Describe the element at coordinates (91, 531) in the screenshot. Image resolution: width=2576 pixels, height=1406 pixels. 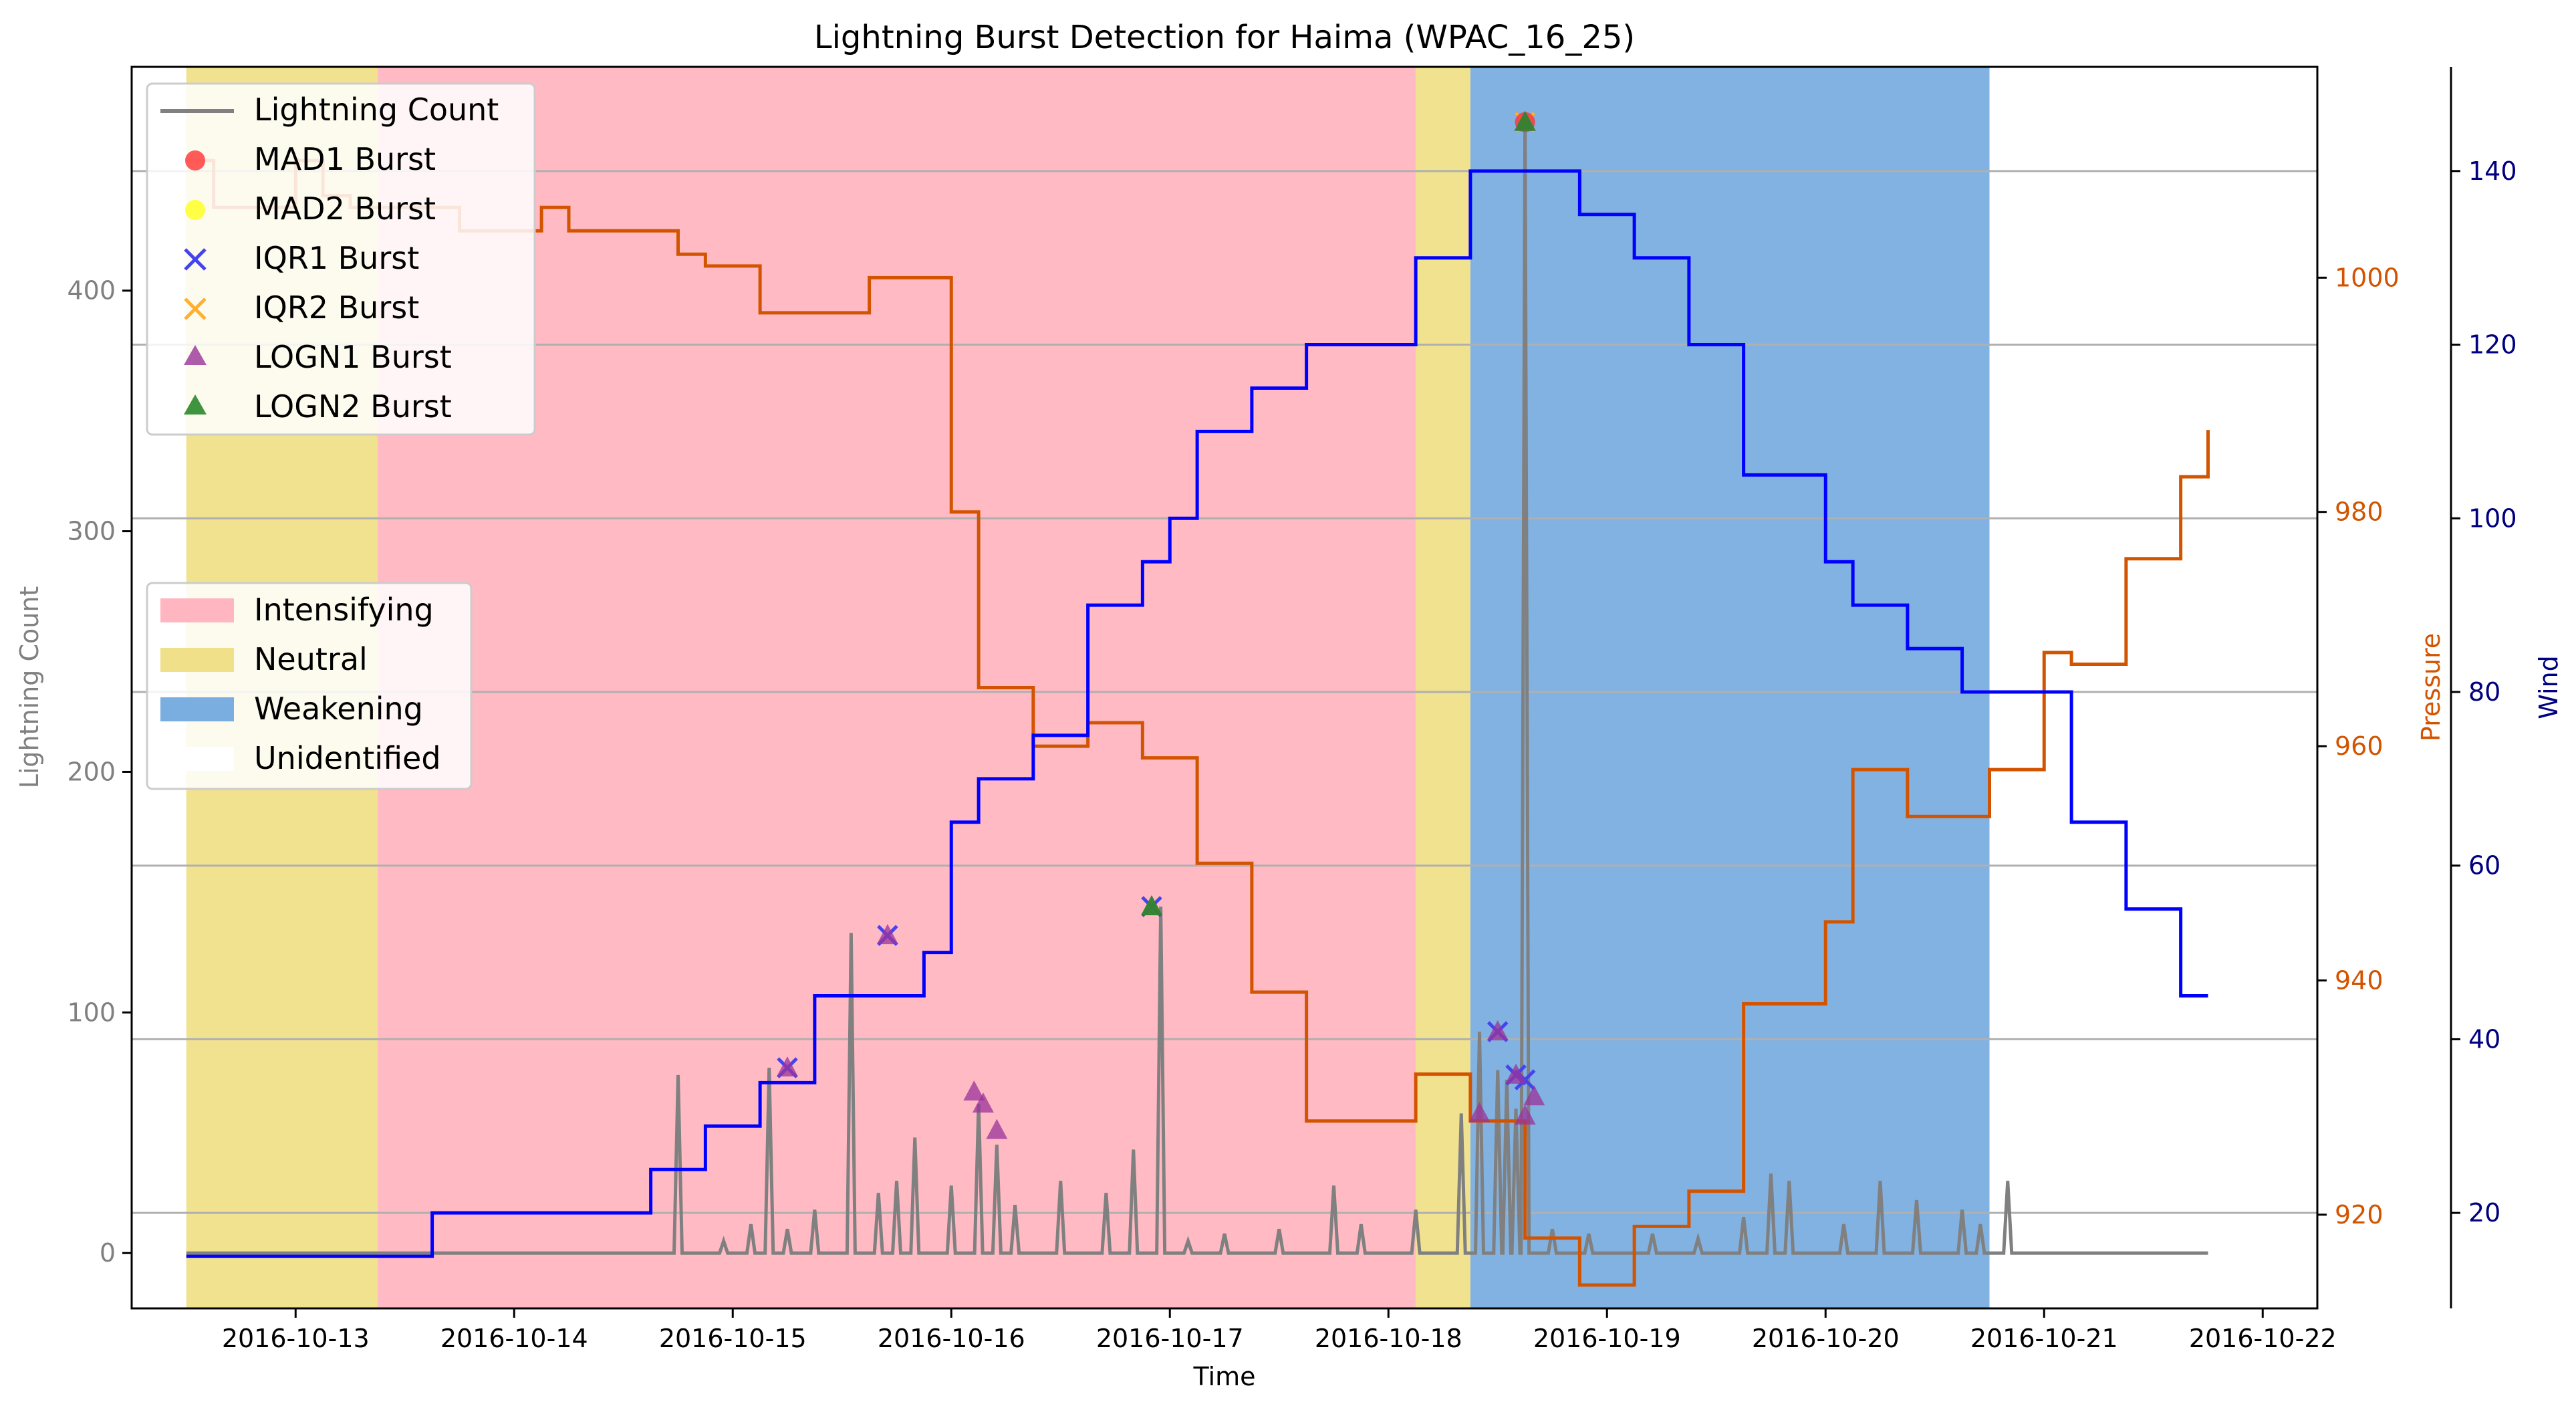
I see `y-left-tick-label-300: 300` at that location.